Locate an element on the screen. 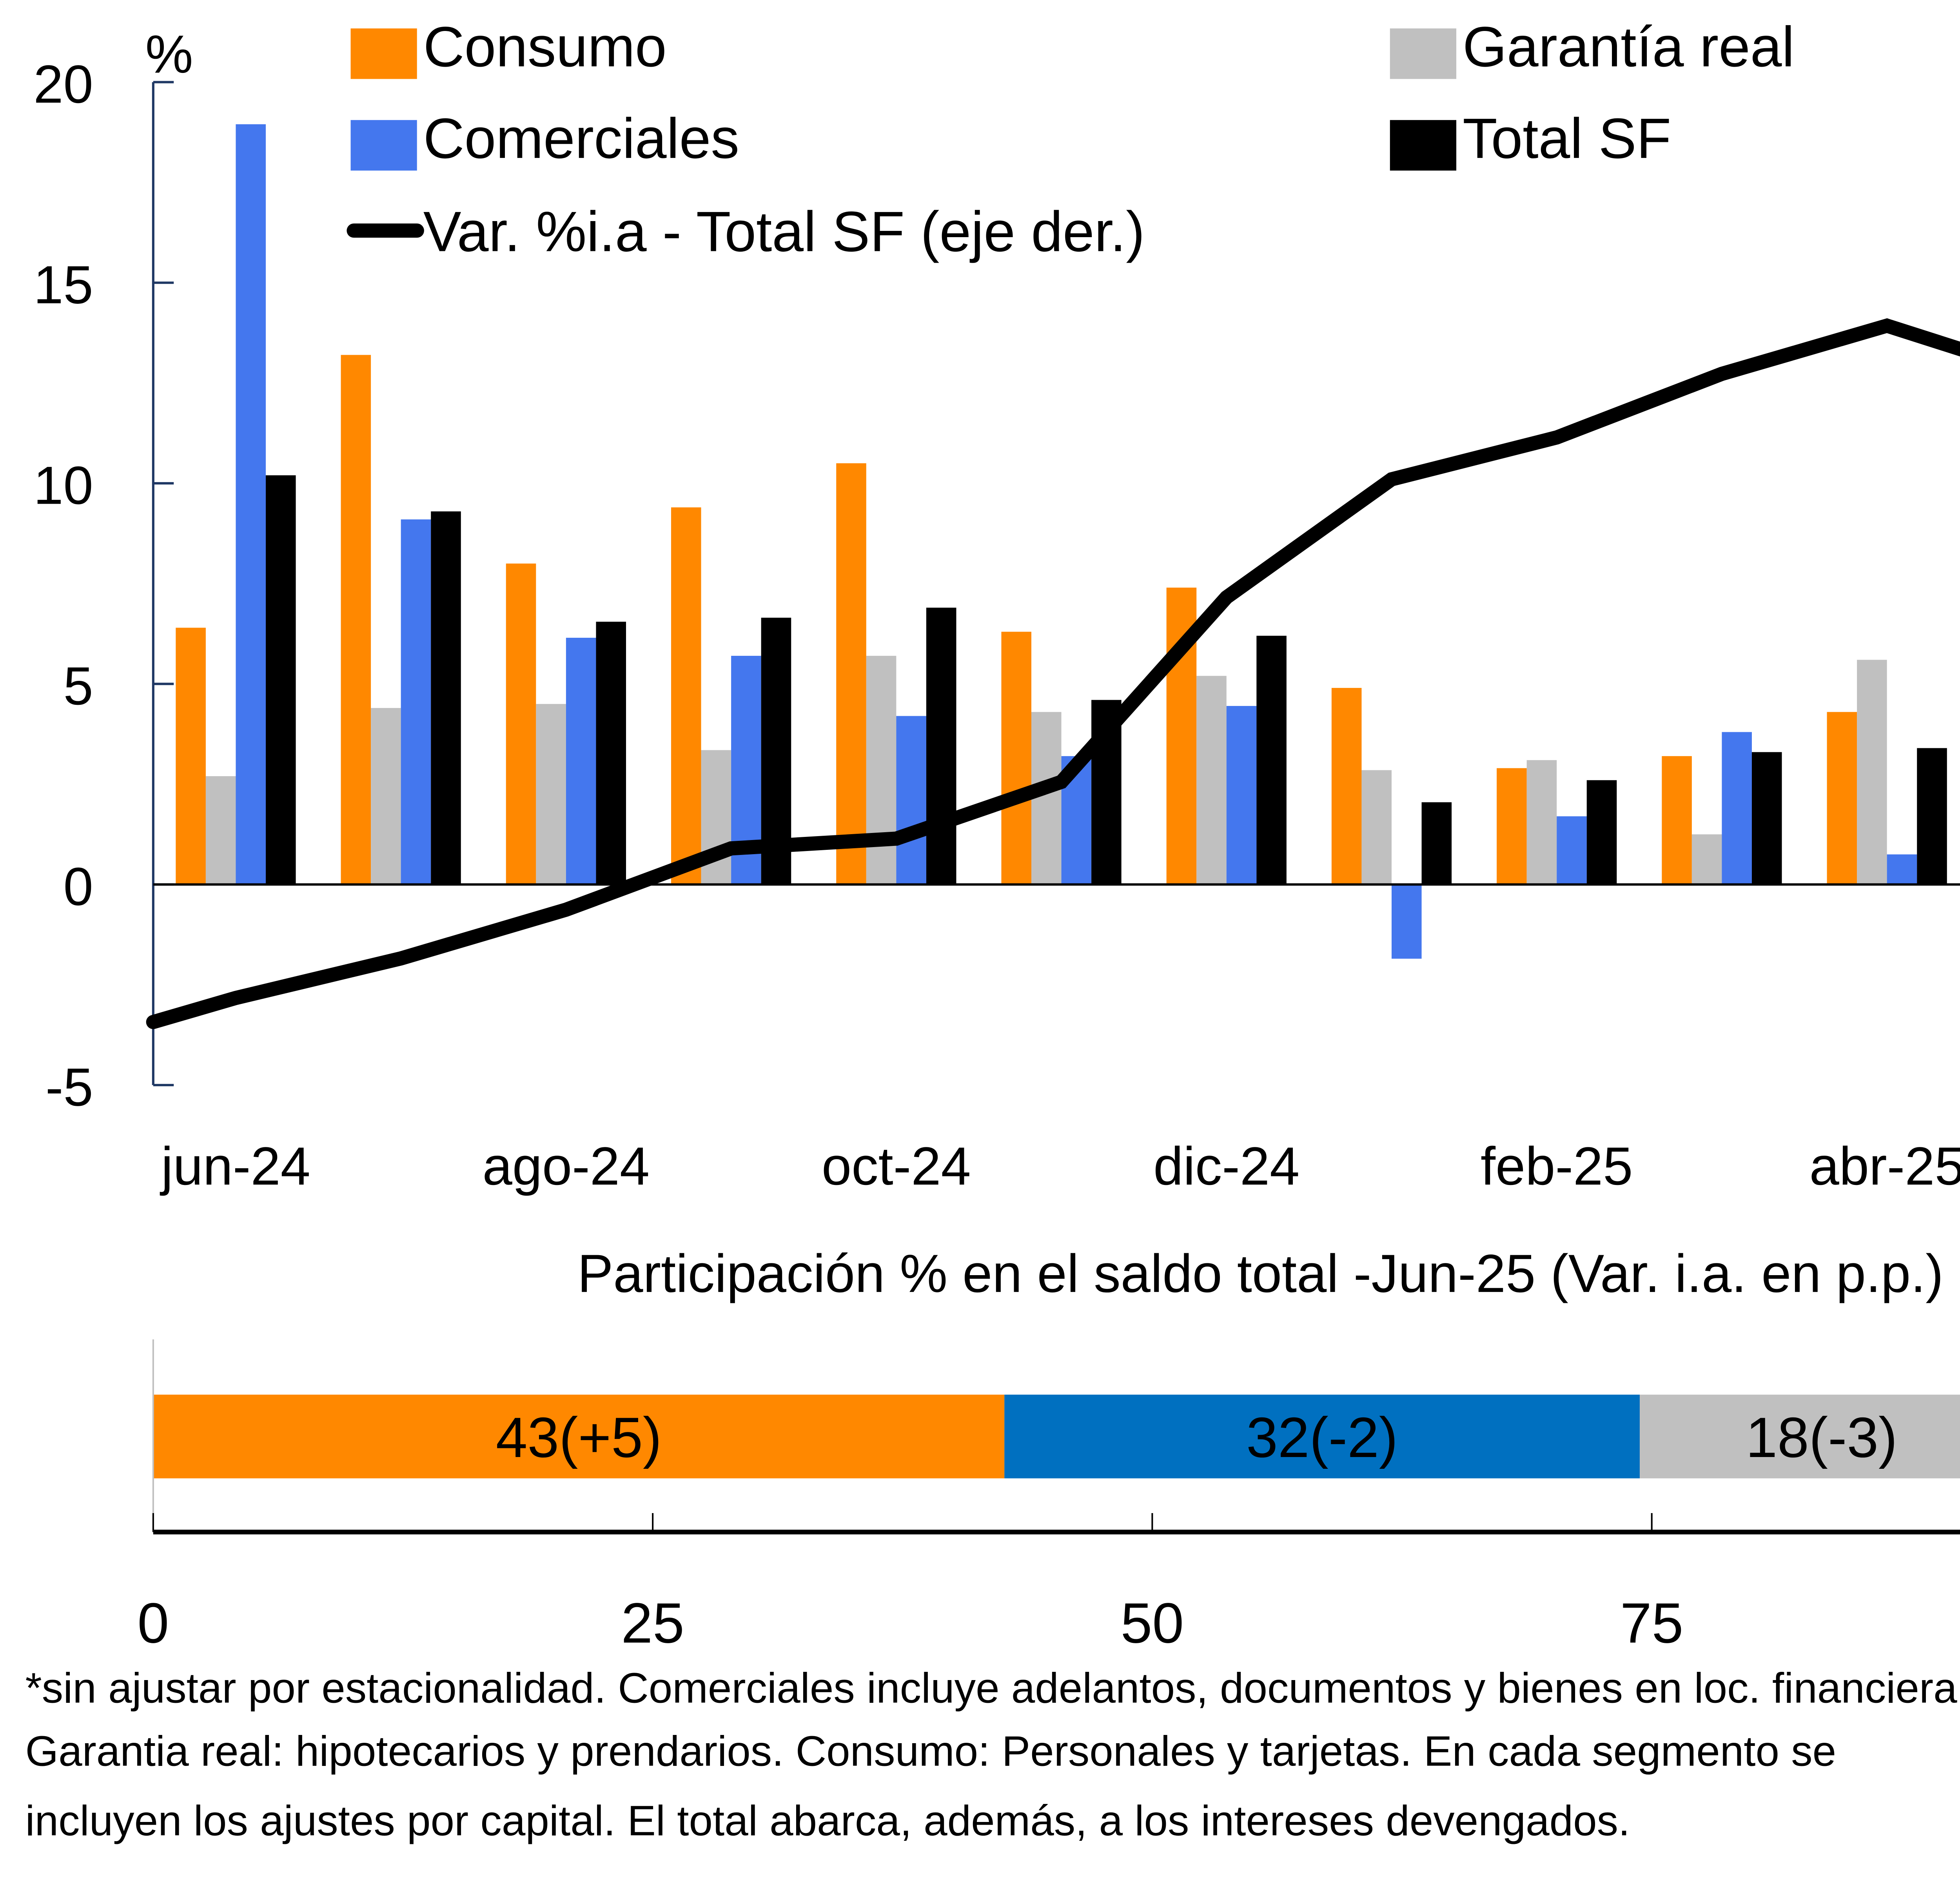 The height and width of the screenshot is (1889, 1960). legend-label: Total SF is located at coordinates (1567, 138).